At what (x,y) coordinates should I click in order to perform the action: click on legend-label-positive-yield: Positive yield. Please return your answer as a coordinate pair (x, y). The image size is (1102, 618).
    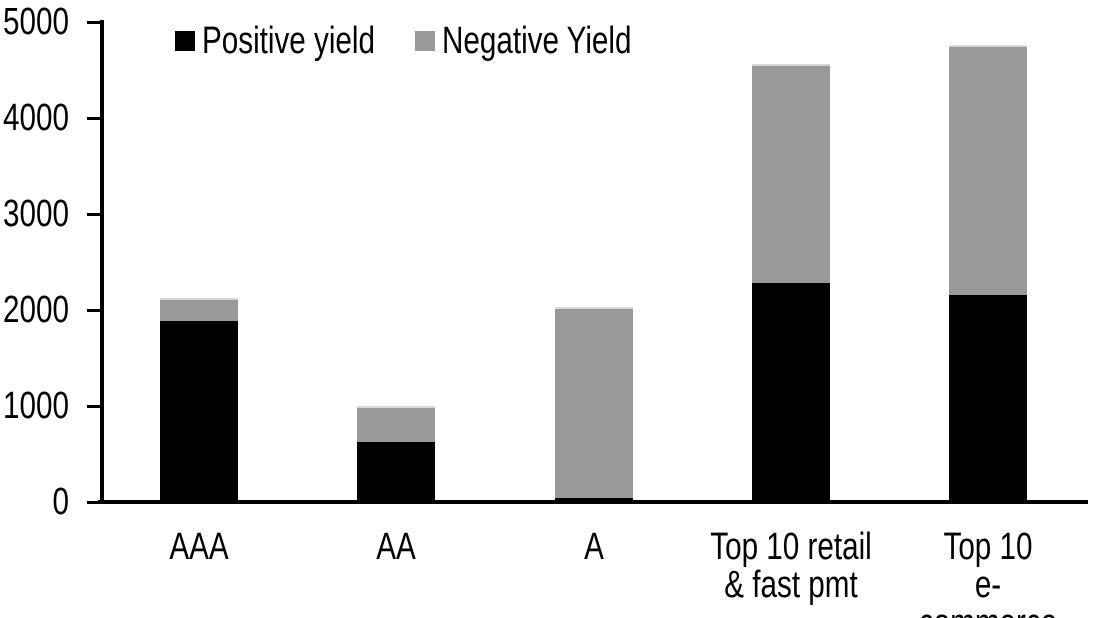
    Looking at the image, I should click on (288, 41).